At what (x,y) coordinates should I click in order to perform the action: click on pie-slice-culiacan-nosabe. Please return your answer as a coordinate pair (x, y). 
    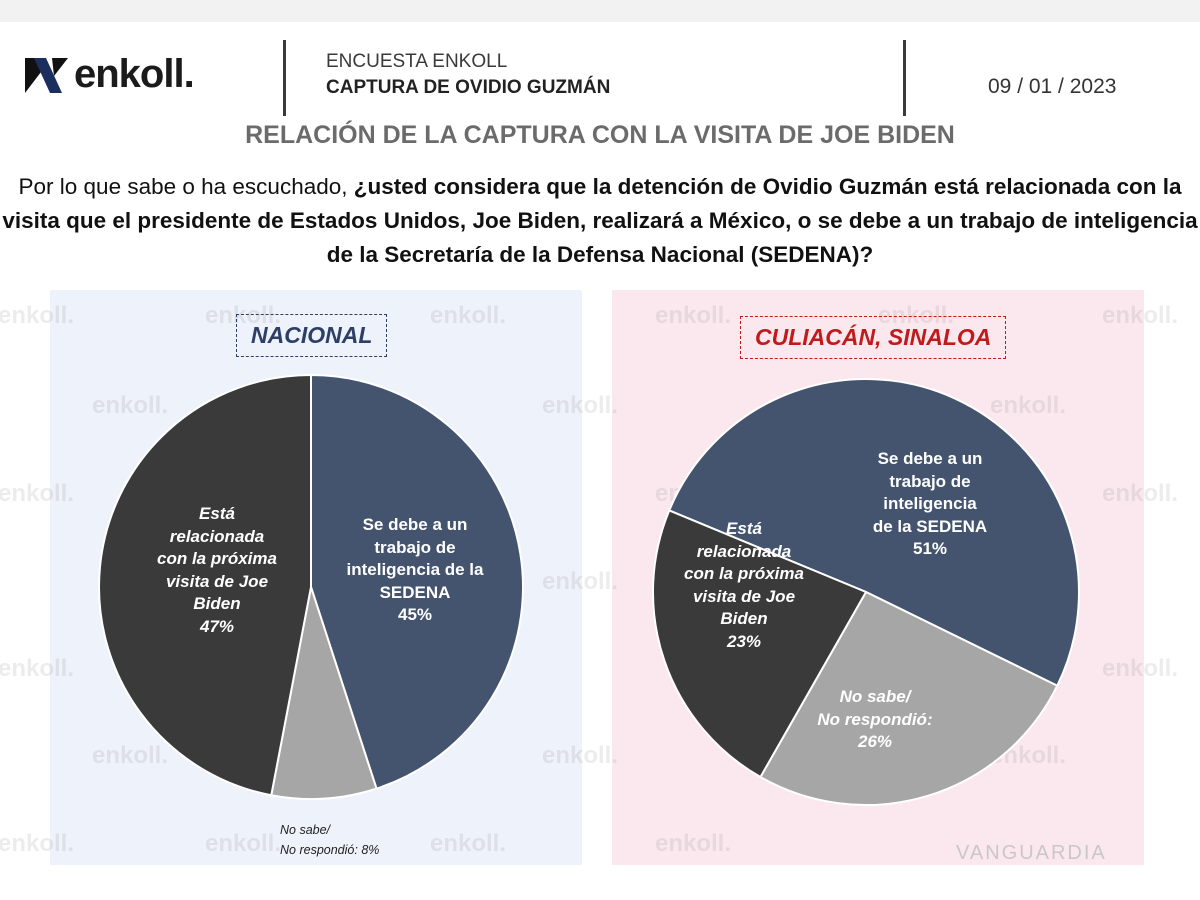
    Looking at the image, I should click on (909, 698).